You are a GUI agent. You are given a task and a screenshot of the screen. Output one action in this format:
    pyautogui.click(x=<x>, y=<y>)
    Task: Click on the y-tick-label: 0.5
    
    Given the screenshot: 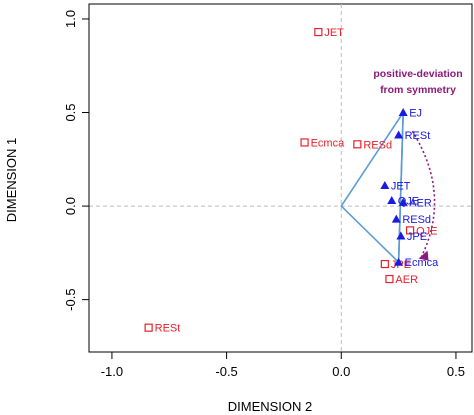 What is the action you would take?
    pyautogui.click(x=70, y=112)
    